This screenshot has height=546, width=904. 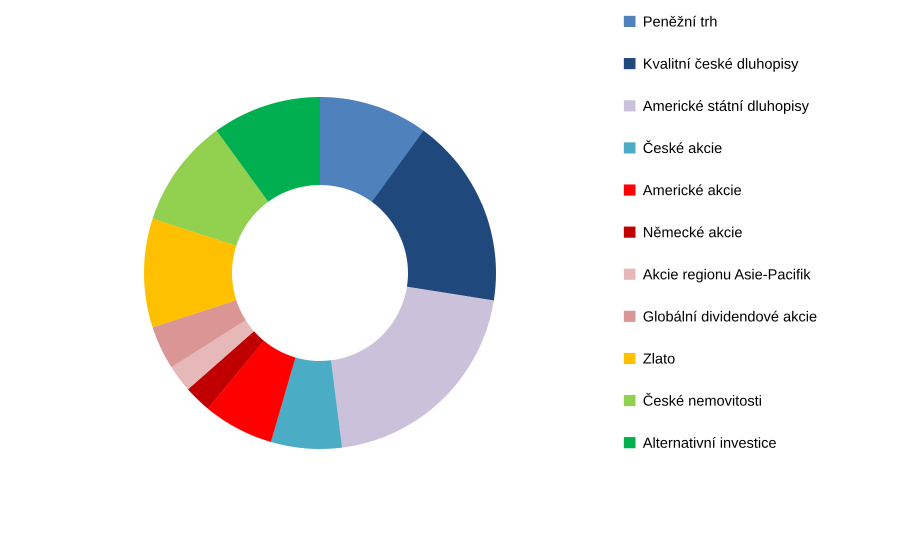 I want to click on legend-label: Americké státní dluhopisy, so click(x=725, y=107).